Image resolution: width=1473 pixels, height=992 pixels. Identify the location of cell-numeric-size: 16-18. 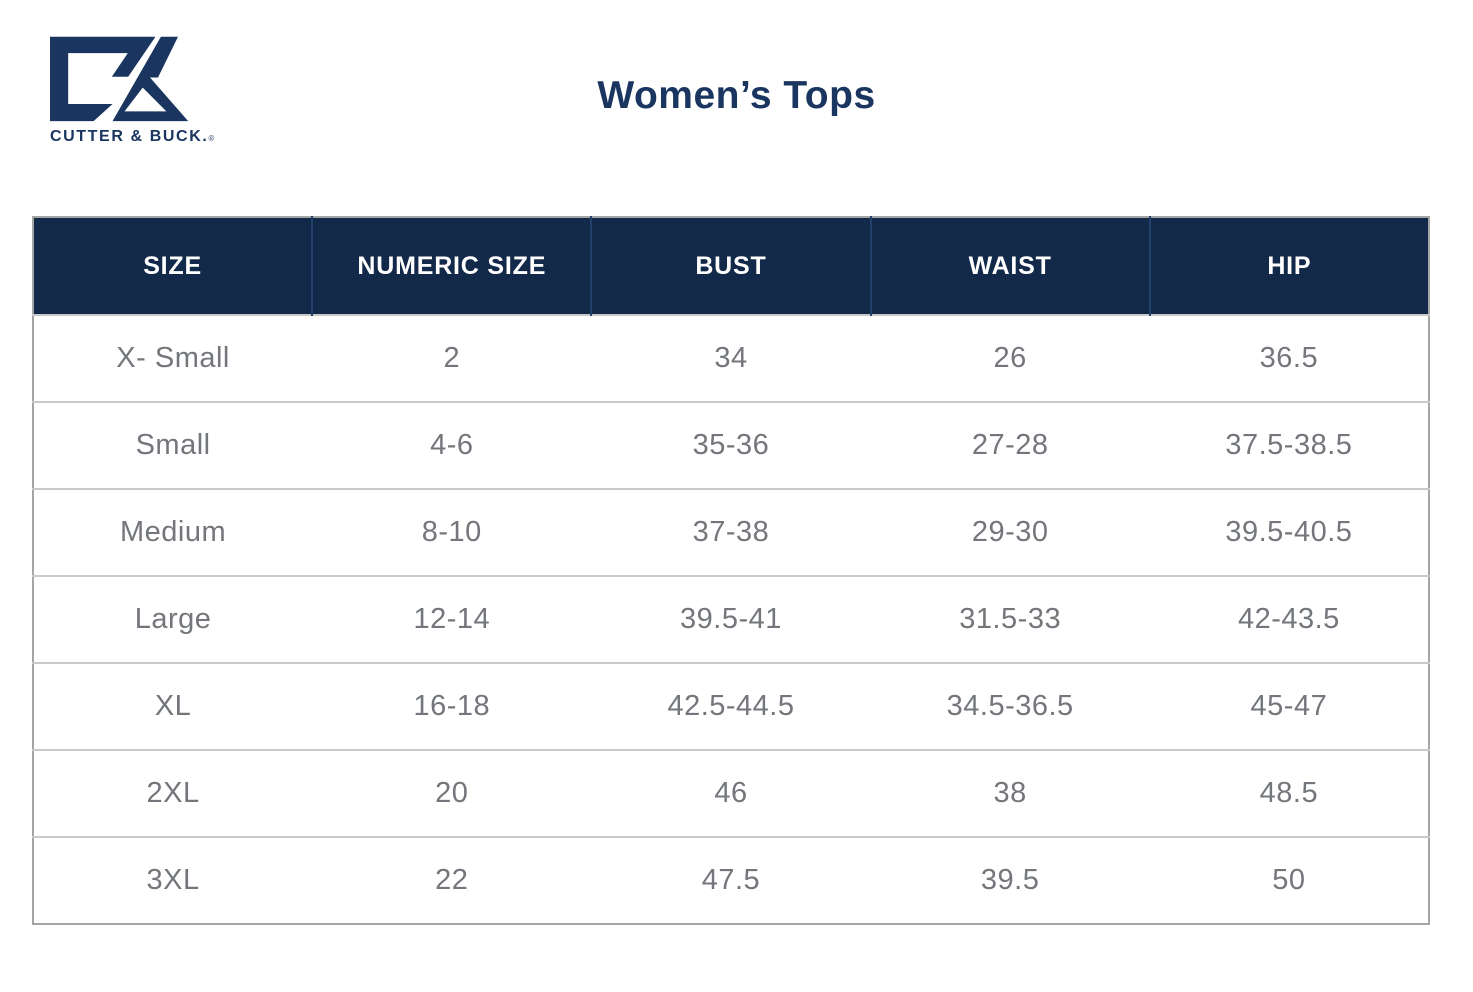
(452, 706).